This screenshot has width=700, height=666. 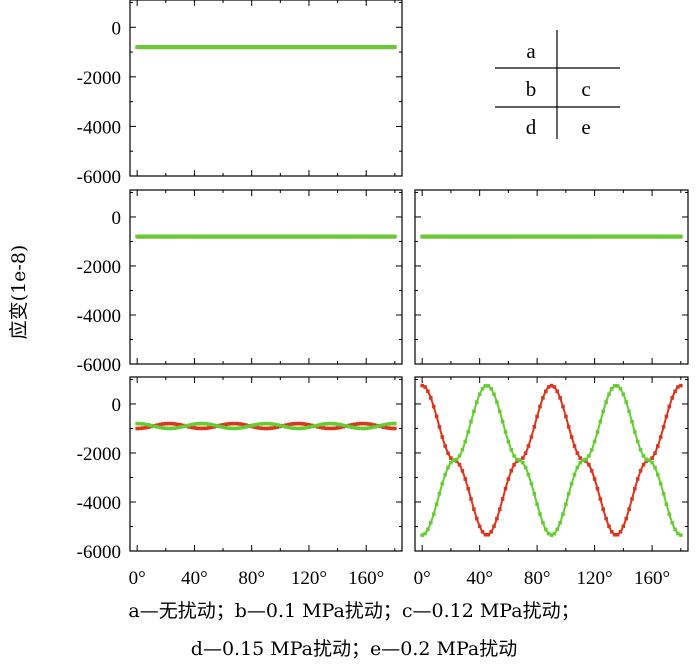 What do you see at coordinates (99, 503) in the screenshot?
I see `y-tick-label: -4000` at bounding box center [99, 503].